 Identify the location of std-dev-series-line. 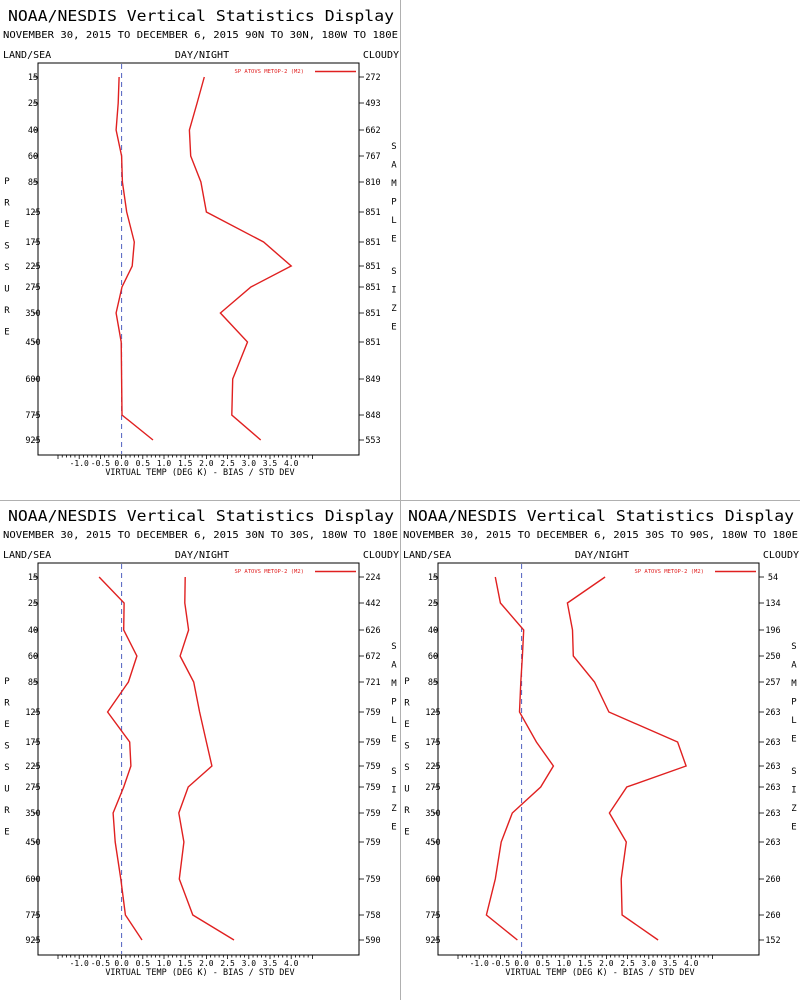
(240, 258).